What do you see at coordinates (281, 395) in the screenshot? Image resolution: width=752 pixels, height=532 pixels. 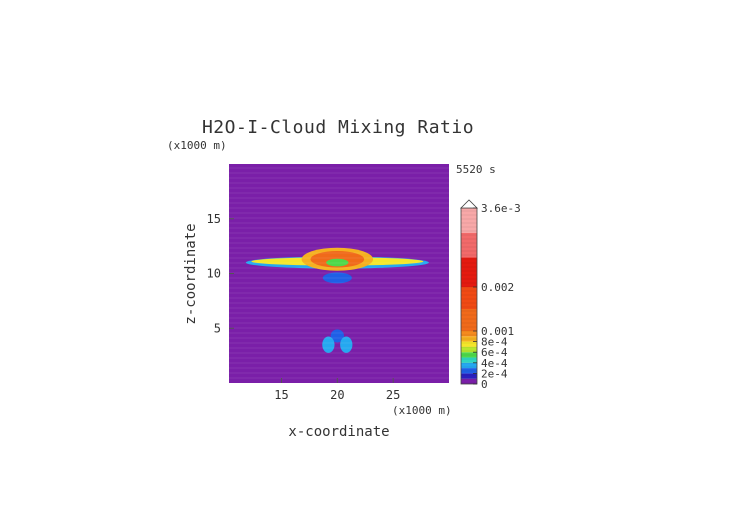 I see `x-tick-label: 15` at bounding box center [281, 395].